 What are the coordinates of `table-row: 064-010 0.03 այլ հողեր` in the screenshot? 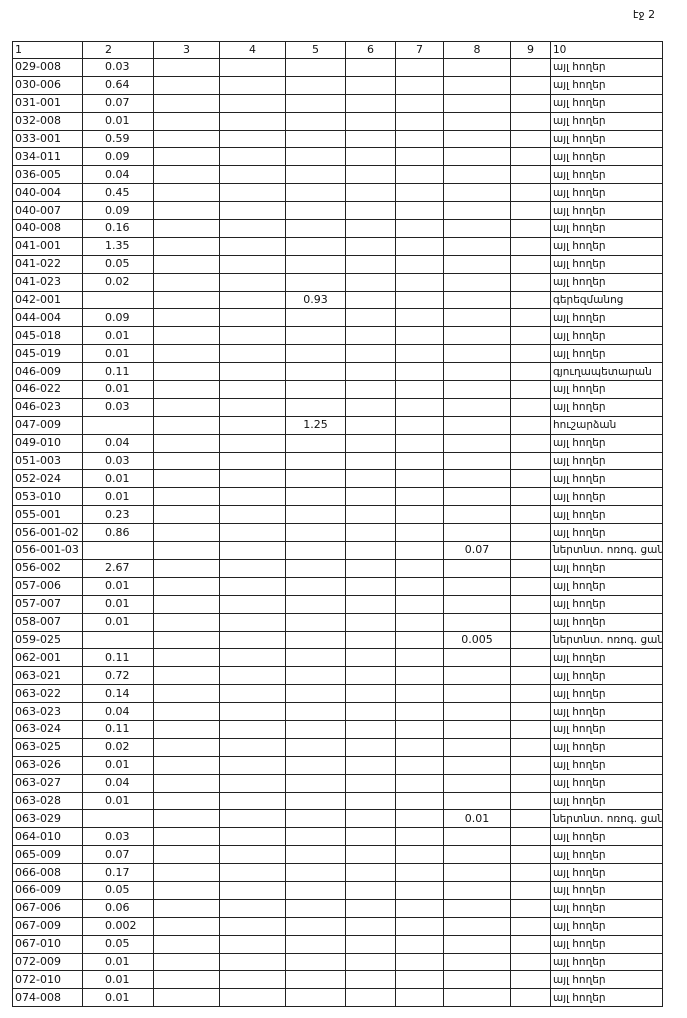 It's located at (337, 837).